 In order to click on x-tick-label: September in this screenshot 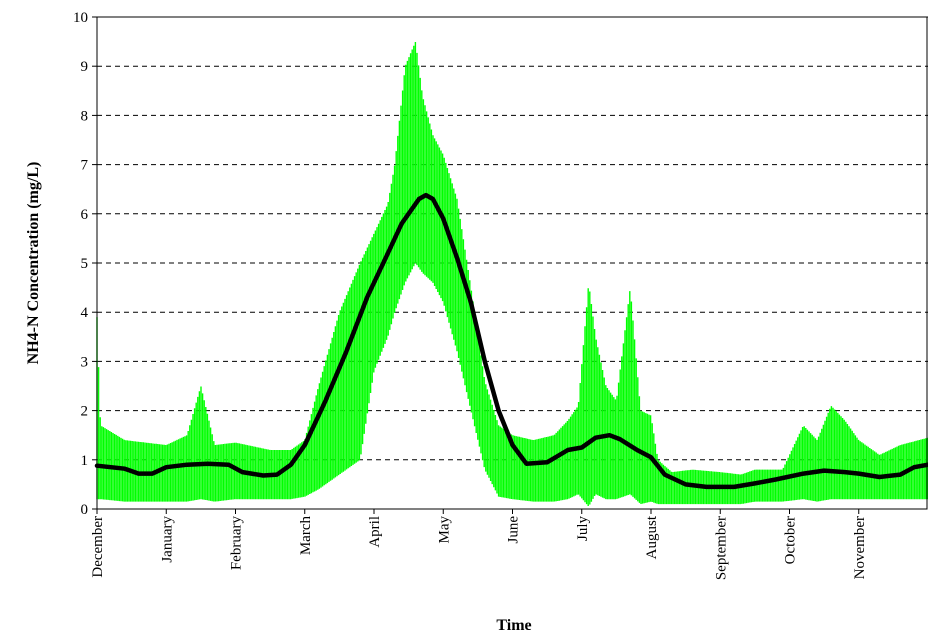, I will do `click(721, 548)`.